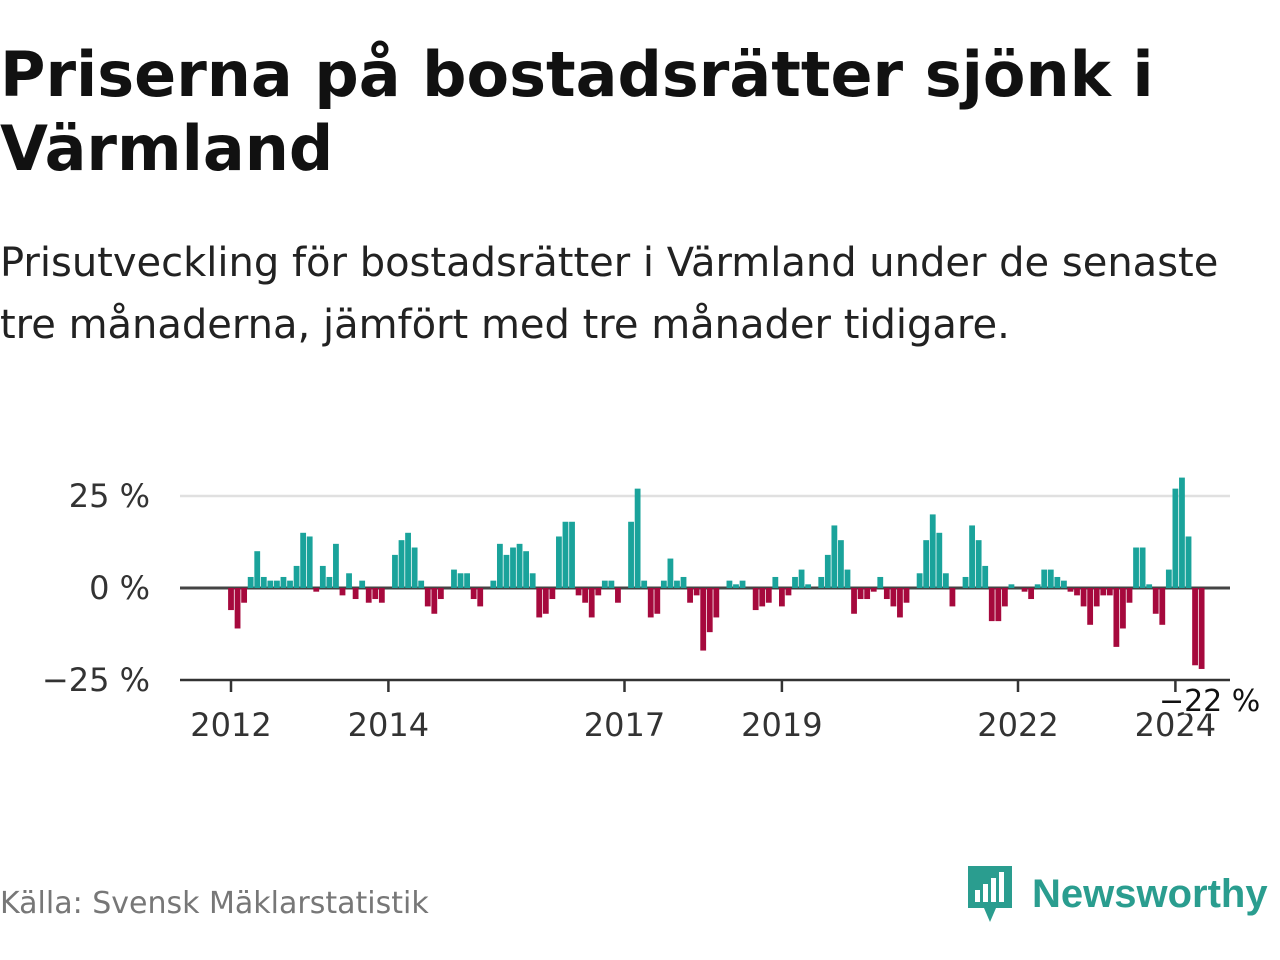 The width and height of the screenshot is (1280, 960). What do you see at coordinates (119, 588) in the screenshot?
I see `y-tick-label: 0 %` at bounding box center [119, 588].